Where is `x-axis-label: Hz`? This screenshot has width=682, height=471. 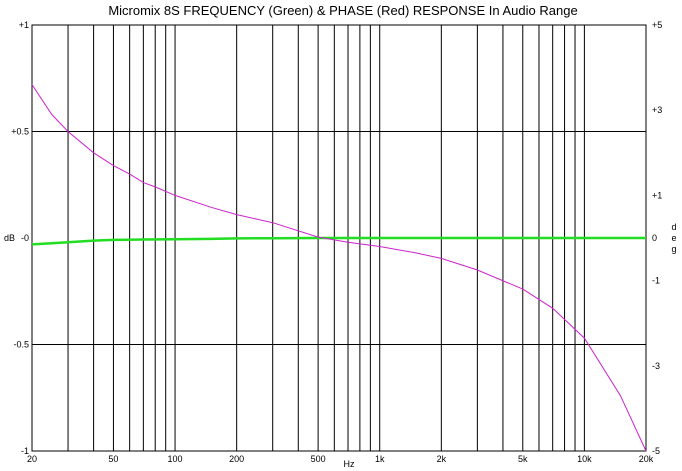
x-axis-label: Hz is located at coordinates (349, 464).